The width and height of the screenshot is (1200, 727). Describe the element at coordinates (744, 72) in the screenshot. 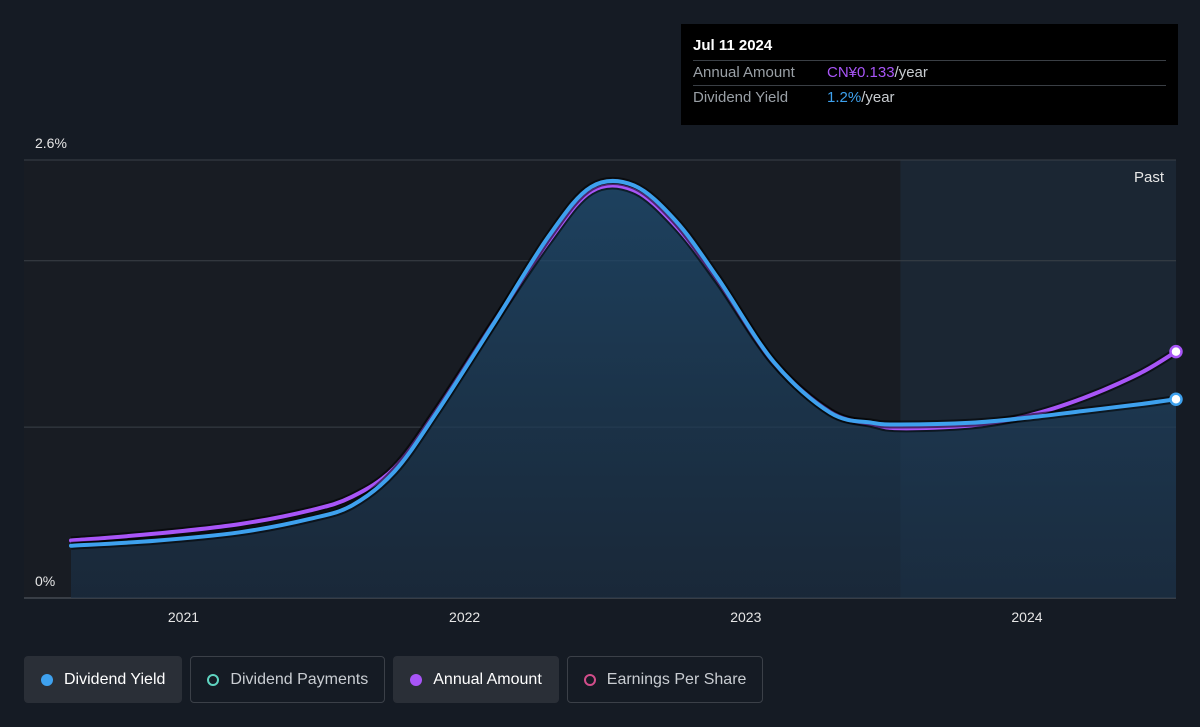

I see `tooltip-label: Annual Amount` at that location.